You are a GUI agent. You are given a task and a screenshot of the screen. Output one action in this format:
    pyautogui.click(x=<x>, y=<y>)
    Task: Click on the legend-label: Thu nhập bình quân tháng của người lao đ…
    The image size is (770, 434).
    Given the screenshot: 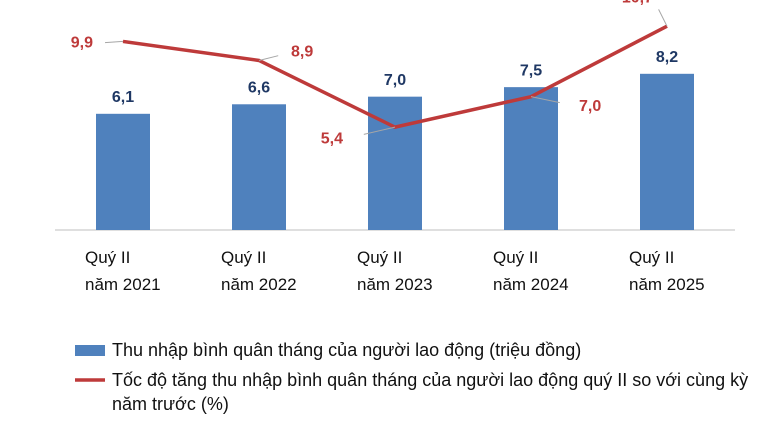 What is the action you would take?
    pyautogui.click(x=347, y=350)
    